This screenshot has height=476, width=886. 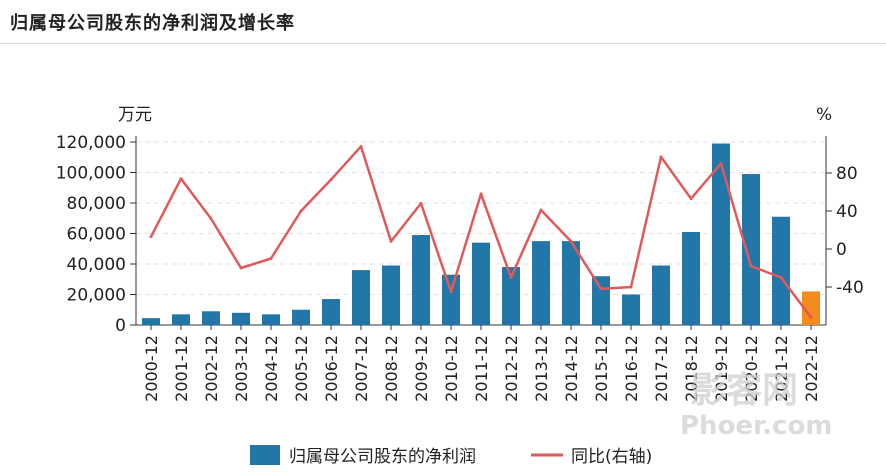 What do you see at coordinates (361, 368) in the screenshot?
I see `x-tick-label: 2007-12` at bounding box center [361, 368].